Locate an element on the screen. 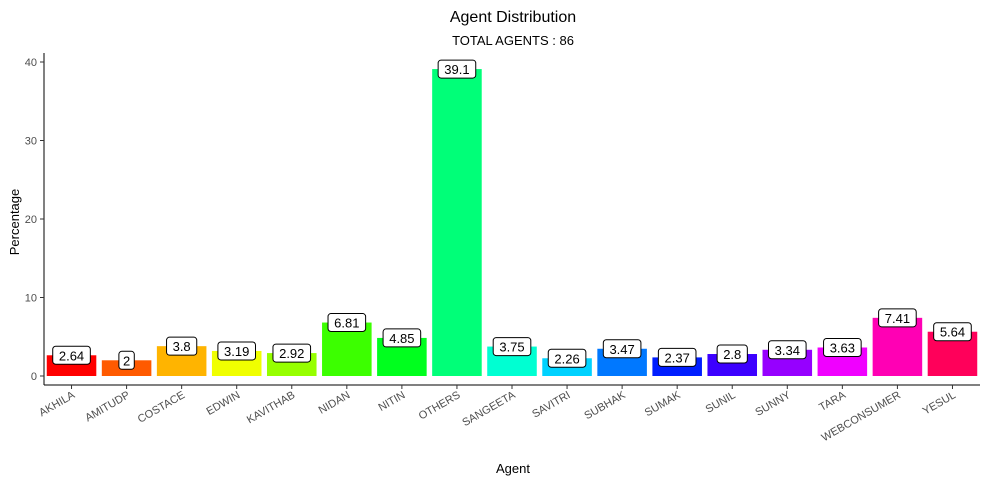 Image resolution: width=990 pixels, height=484 pixels. data-label: 39.1 is located at coordinates (456, 69).